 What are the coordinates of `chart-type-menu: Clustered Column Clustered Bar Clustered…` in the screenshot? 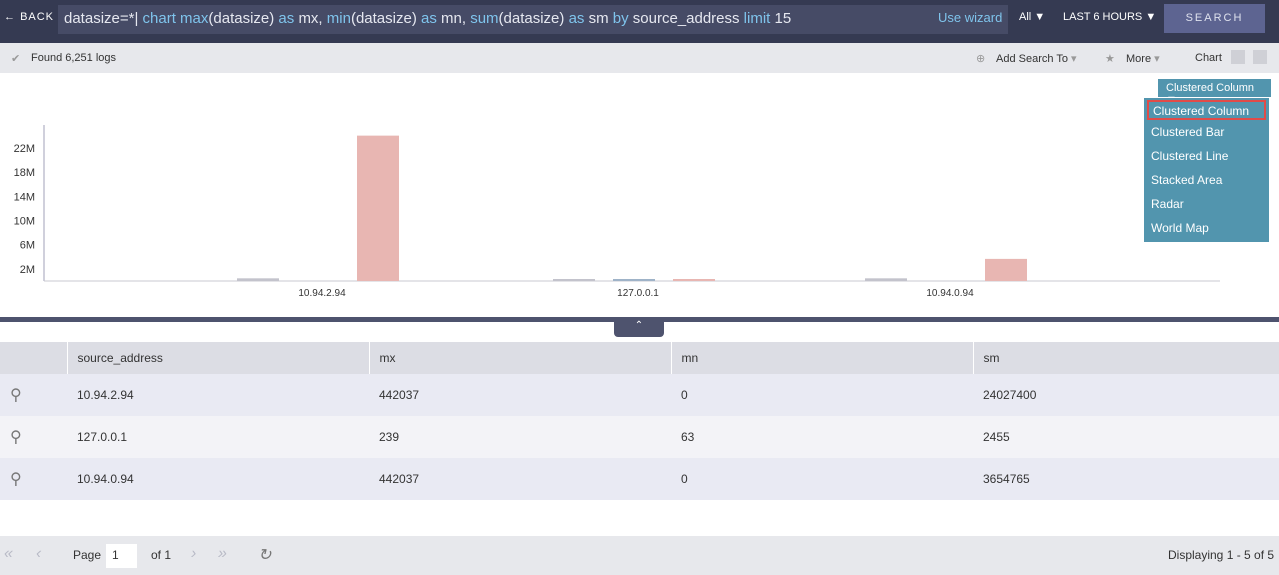 It's located at (1206, 170).